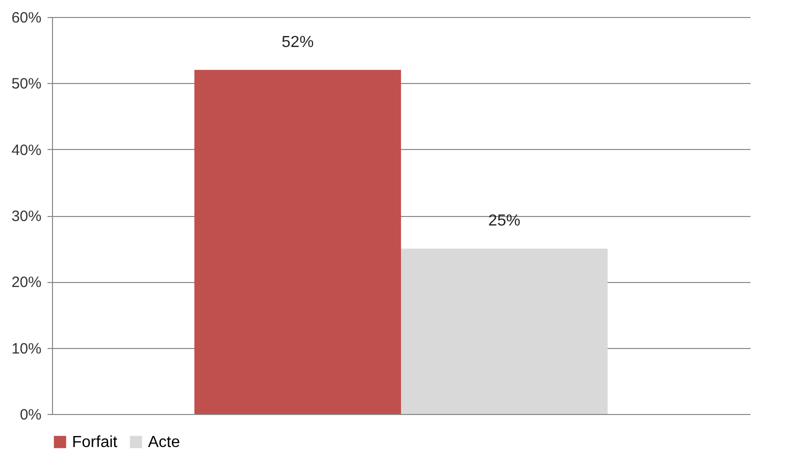 This screenshot has width=788, height=464. What do you see at coordinates (26, 283) in the screenshot?
I see `y-tick-label: 20%` at bounding box center [26, 283].